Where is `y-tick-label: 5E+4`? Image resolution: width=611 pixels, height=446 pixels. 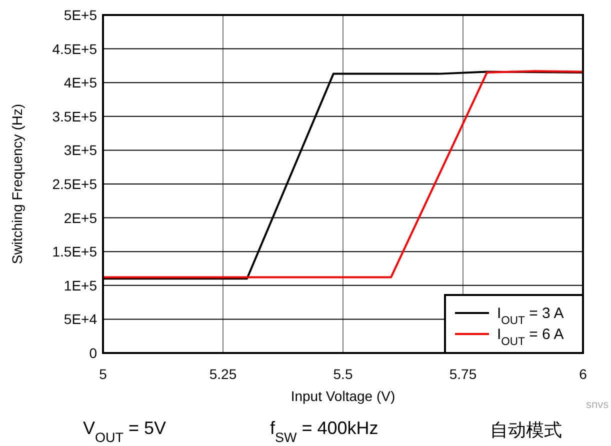 y-tick-label: 5E+4 is located at coordinates (81, 319).